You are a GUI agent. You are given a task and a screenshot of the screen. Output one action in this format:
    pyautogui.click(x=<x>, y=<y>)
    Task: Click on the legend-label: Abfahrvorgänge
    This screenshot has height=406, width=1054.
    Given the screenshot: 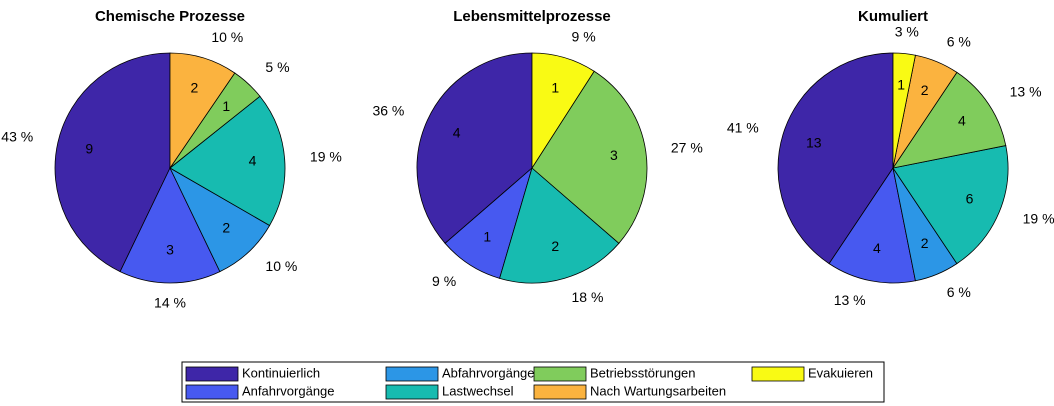 What is the action you would take?
    pyautogui.click(x=488, y=372)
    